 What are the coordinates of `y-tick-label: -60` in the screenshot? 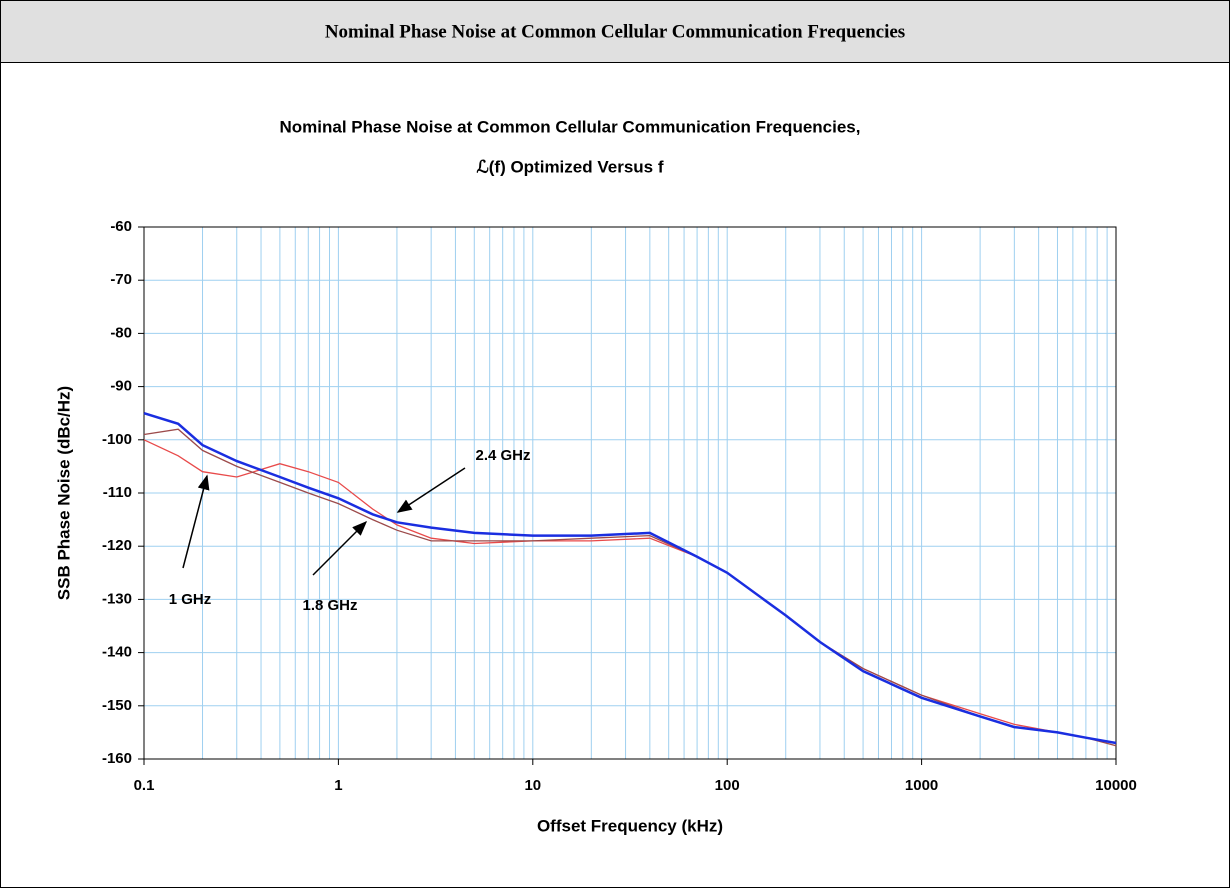 It's located at (121, 226).